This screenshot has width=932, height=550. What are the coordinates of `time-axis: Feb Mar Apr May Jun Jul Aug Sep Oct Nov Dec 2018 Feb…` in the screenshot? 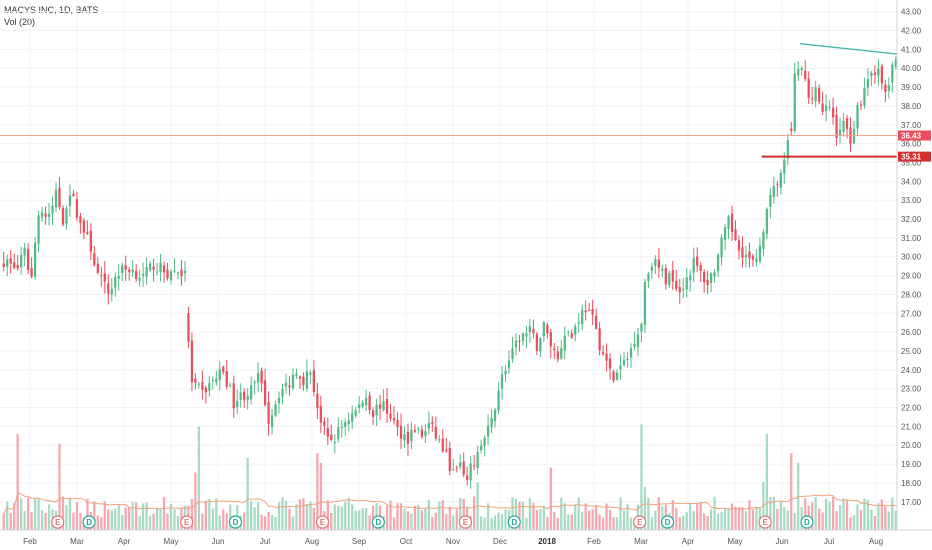 It's located at (466, 537).